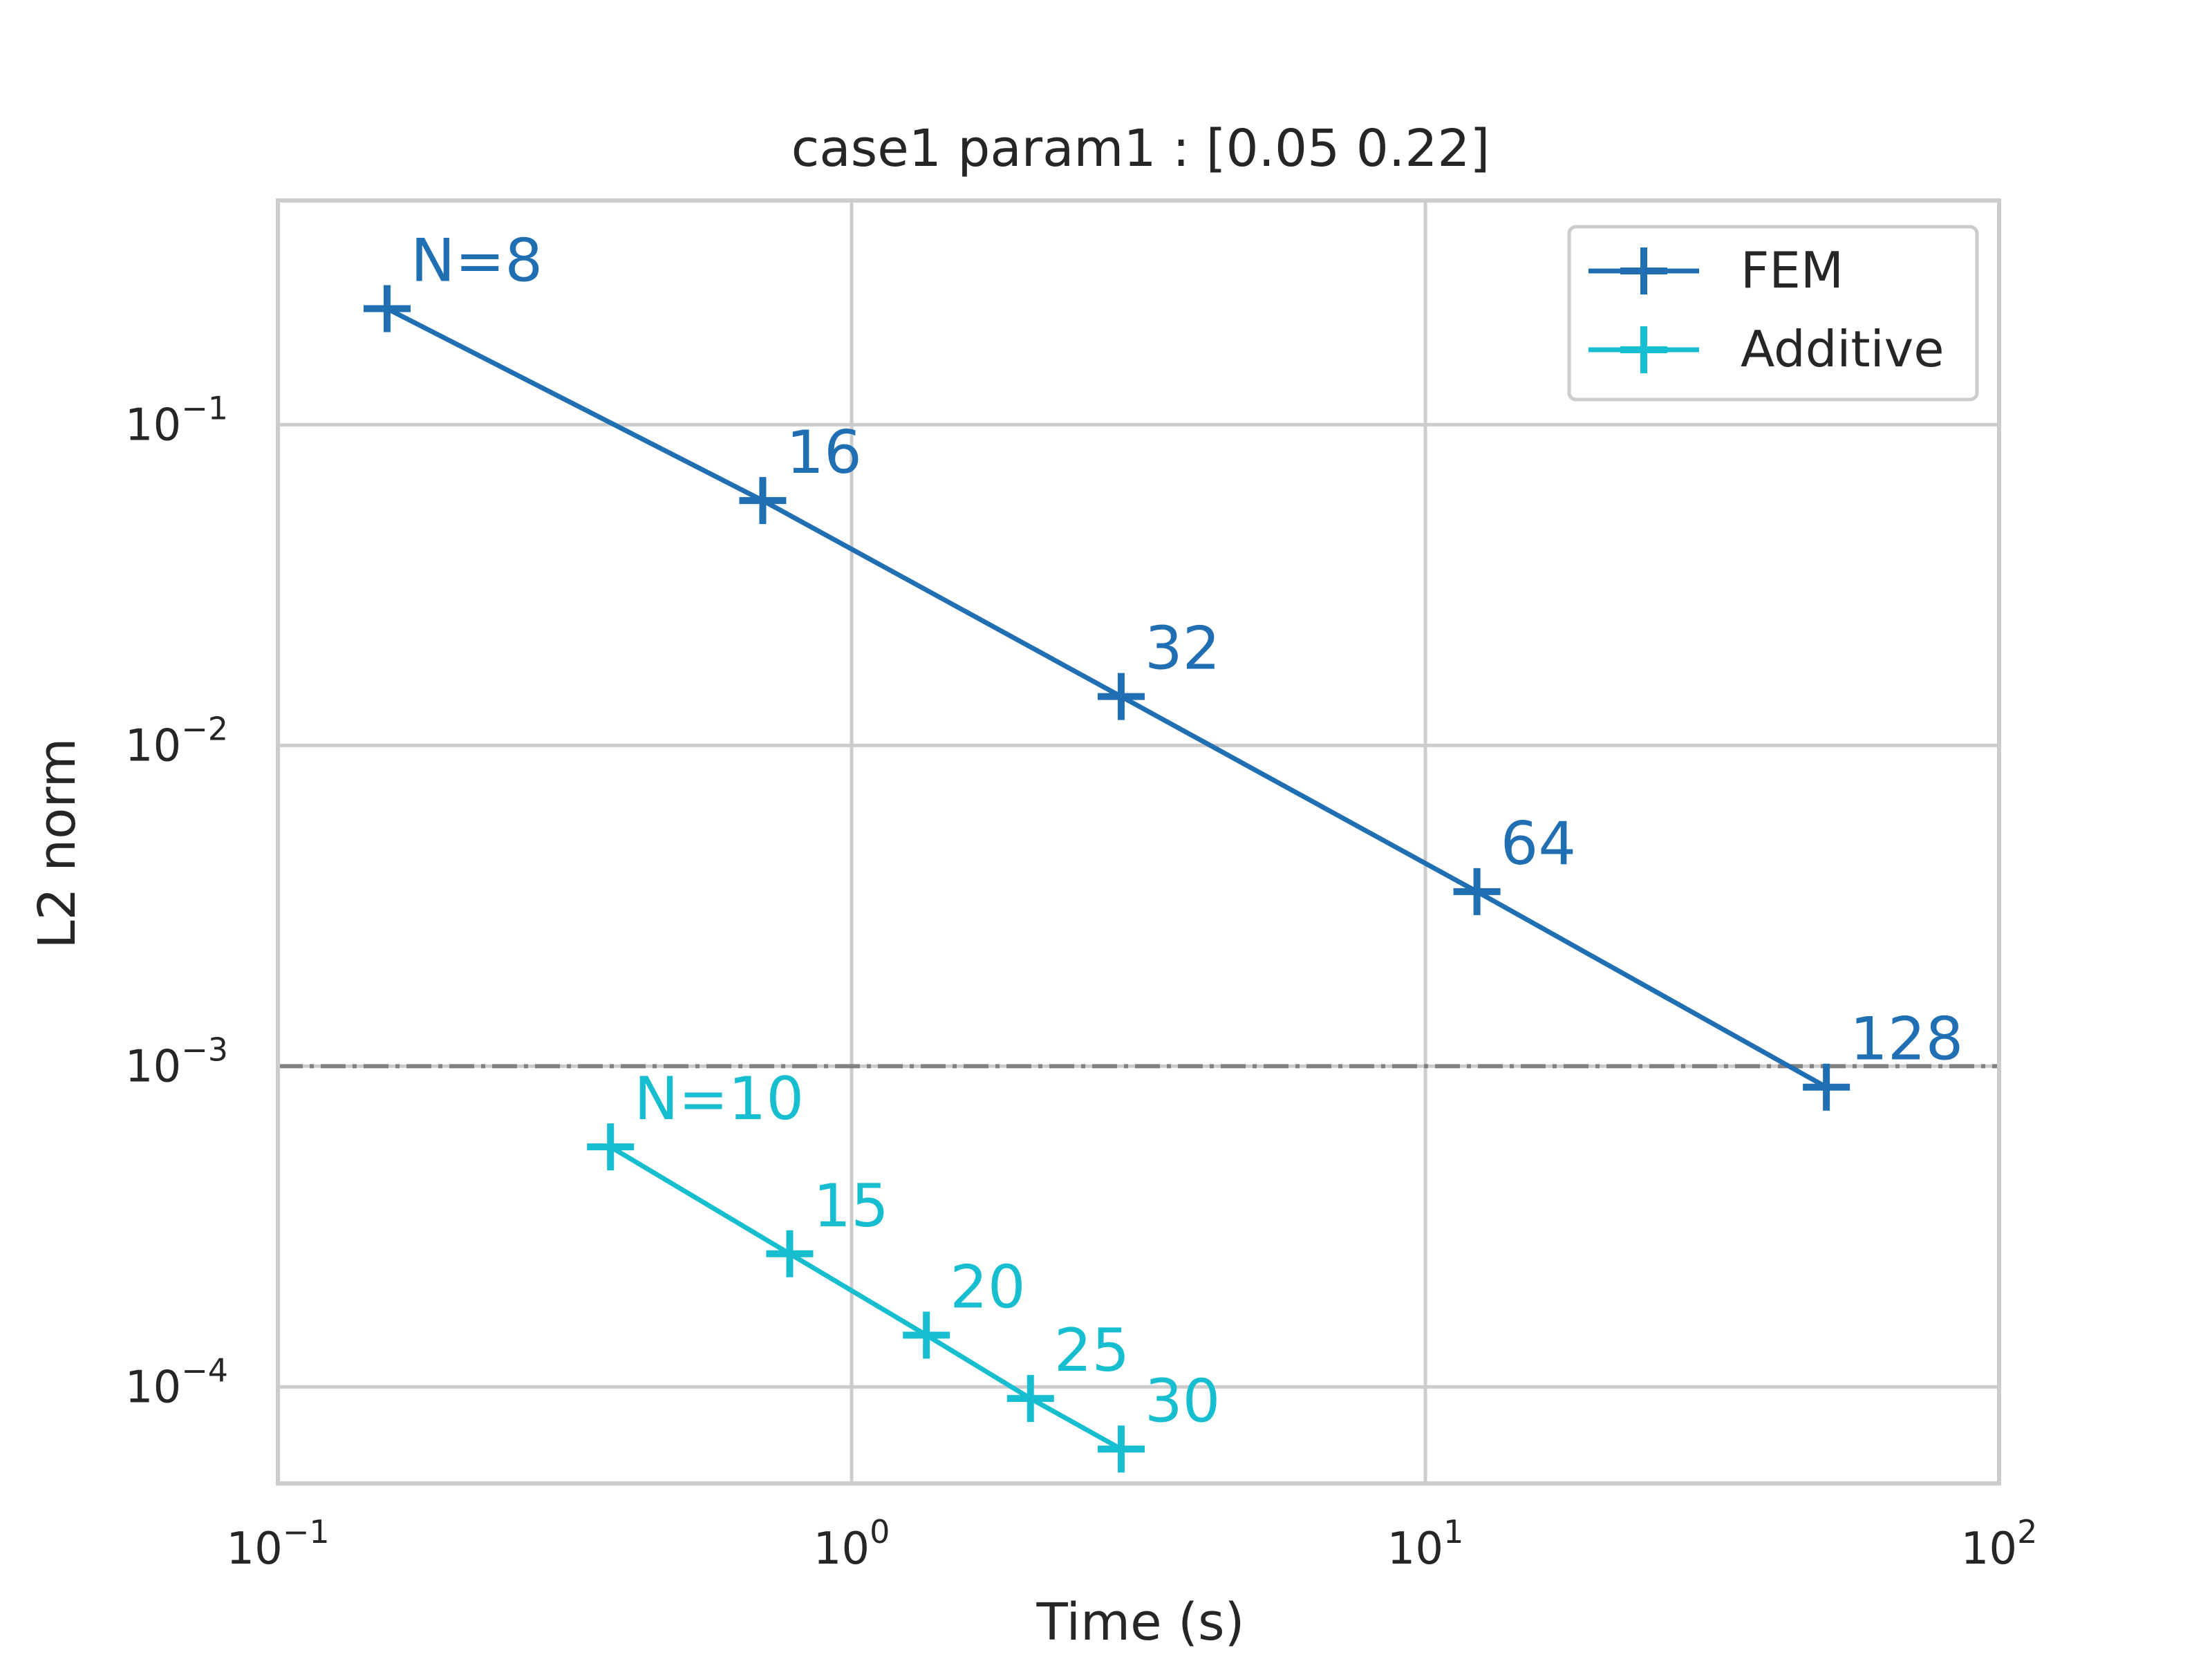 The image size is (2212, 1659). Describe the element at coordinates (1140, 148) in the screenshot. I see `chart-title: case1 param1 : [0.05 0.22]` at that location.